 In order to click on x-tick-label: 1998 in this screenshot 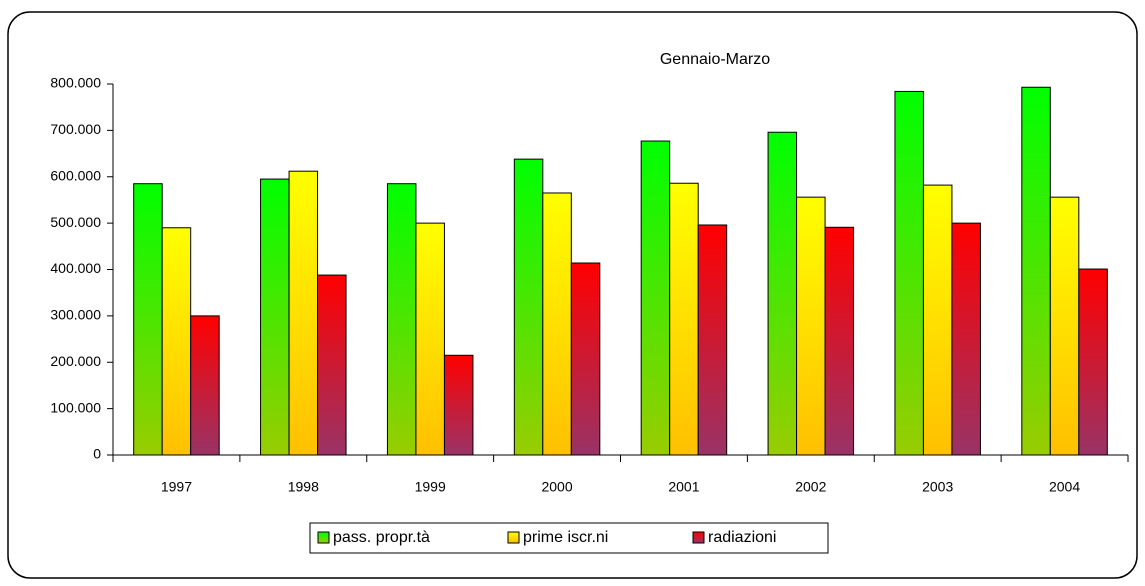, I will do `click(303, 487)`.